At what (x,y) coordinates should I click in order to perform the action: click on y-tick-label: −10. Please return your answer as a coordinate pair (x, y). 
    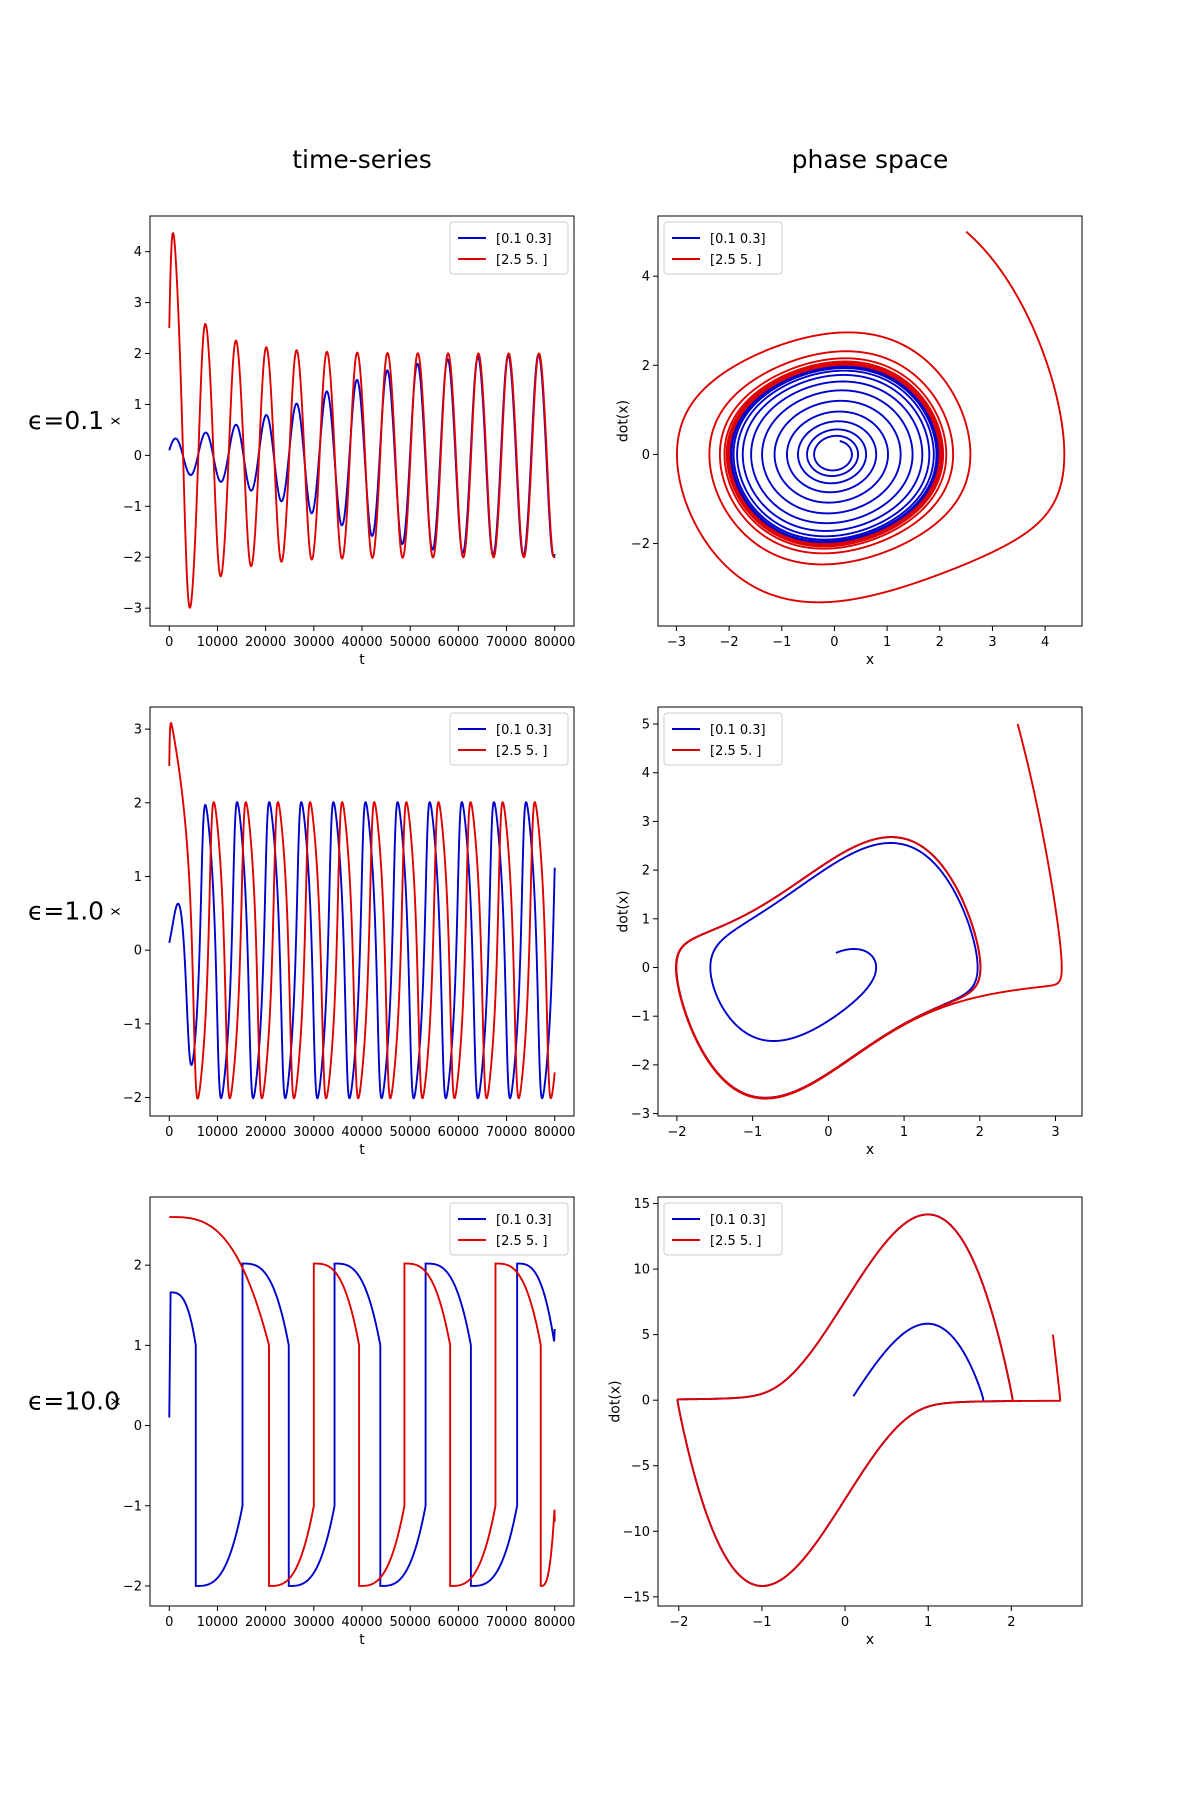
    Looking at the image, I should click on (636, 1532).